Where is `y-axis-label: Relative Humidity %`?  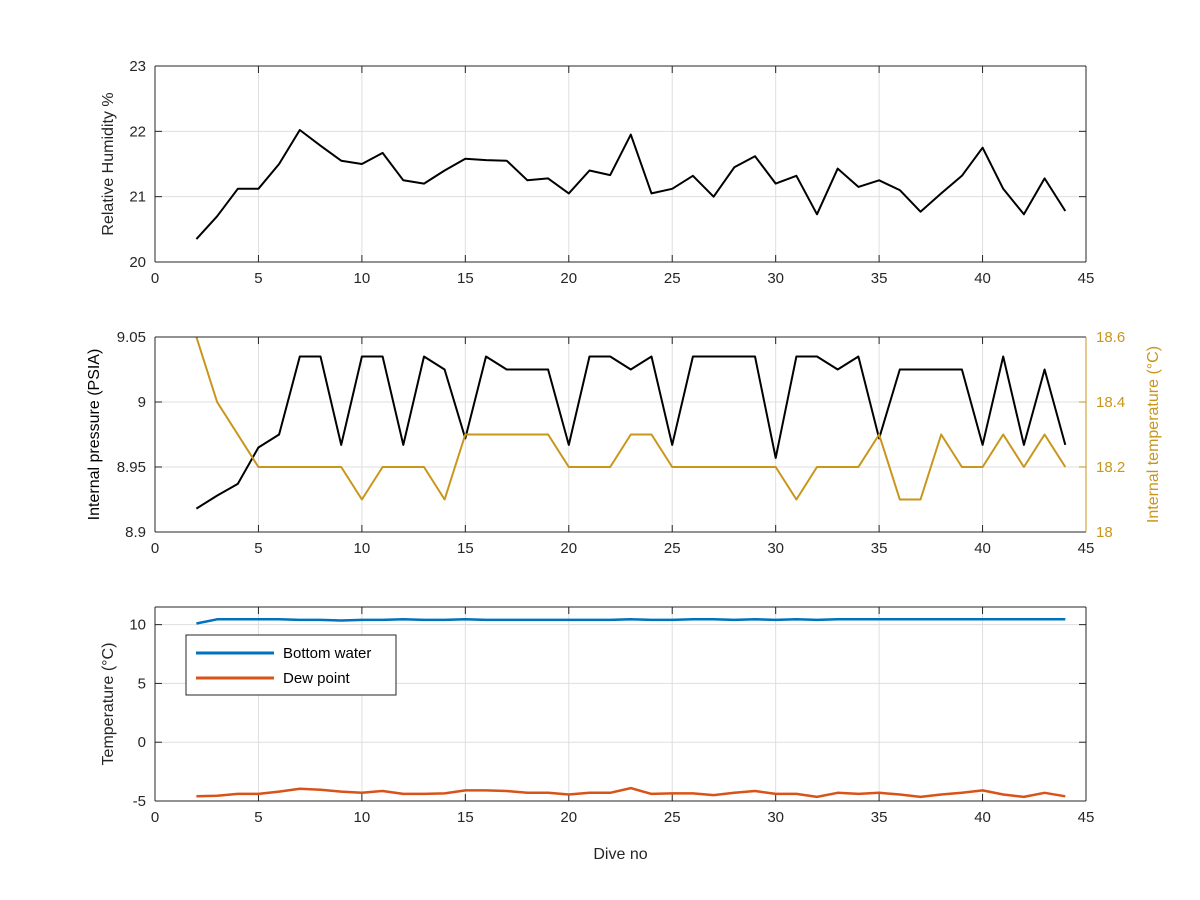 y-axis-label: Relative Humidity % is located at coordinates (108, 163).